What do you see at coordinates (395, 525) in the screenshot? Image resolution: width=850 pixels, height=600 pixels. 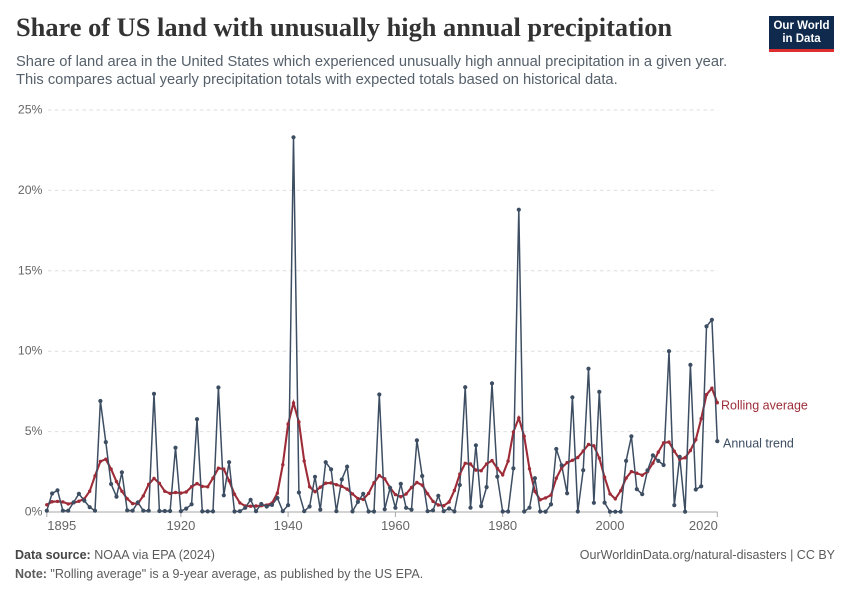 I see `svg-text: 1960` at bounding box center [395, 525].